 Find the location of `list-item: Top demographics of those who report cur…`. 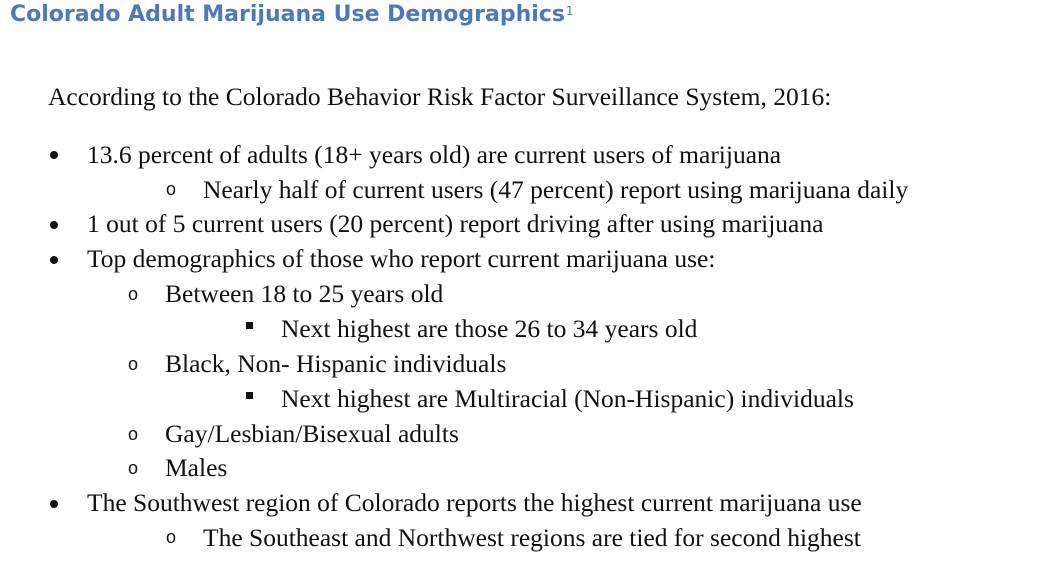

list-item: Top demographics of those who report cur… is located at coordinates (401, 258).